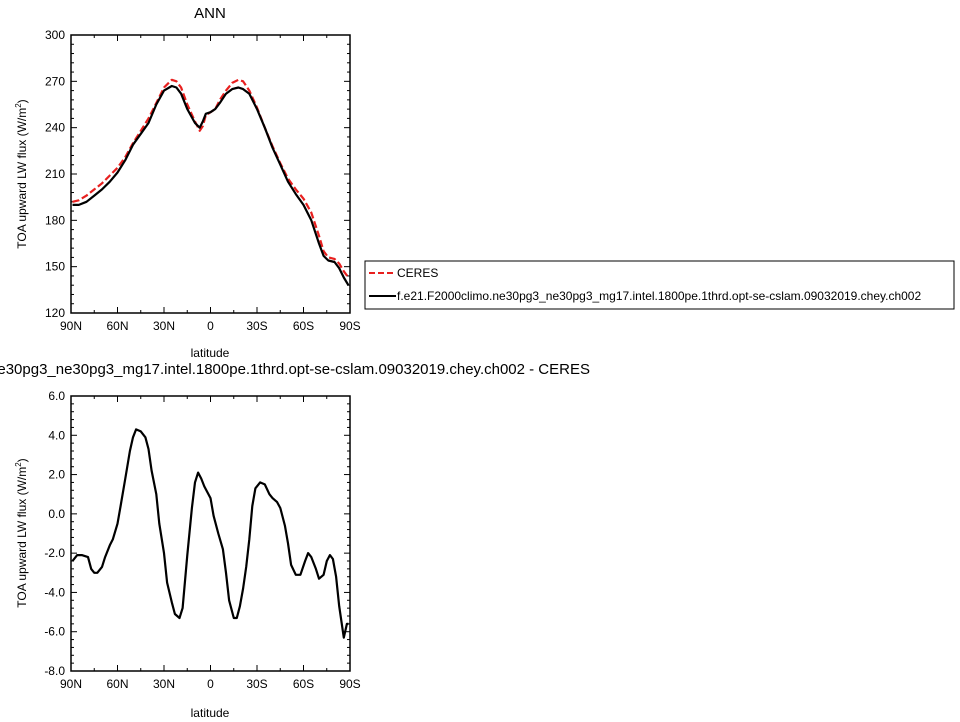 Image resolution: width=960 pixels, height=722 pixels. Describe the element at coordinates (349, 326) in the screenshot. I see `top-x-tick-label: 90S` at that location.